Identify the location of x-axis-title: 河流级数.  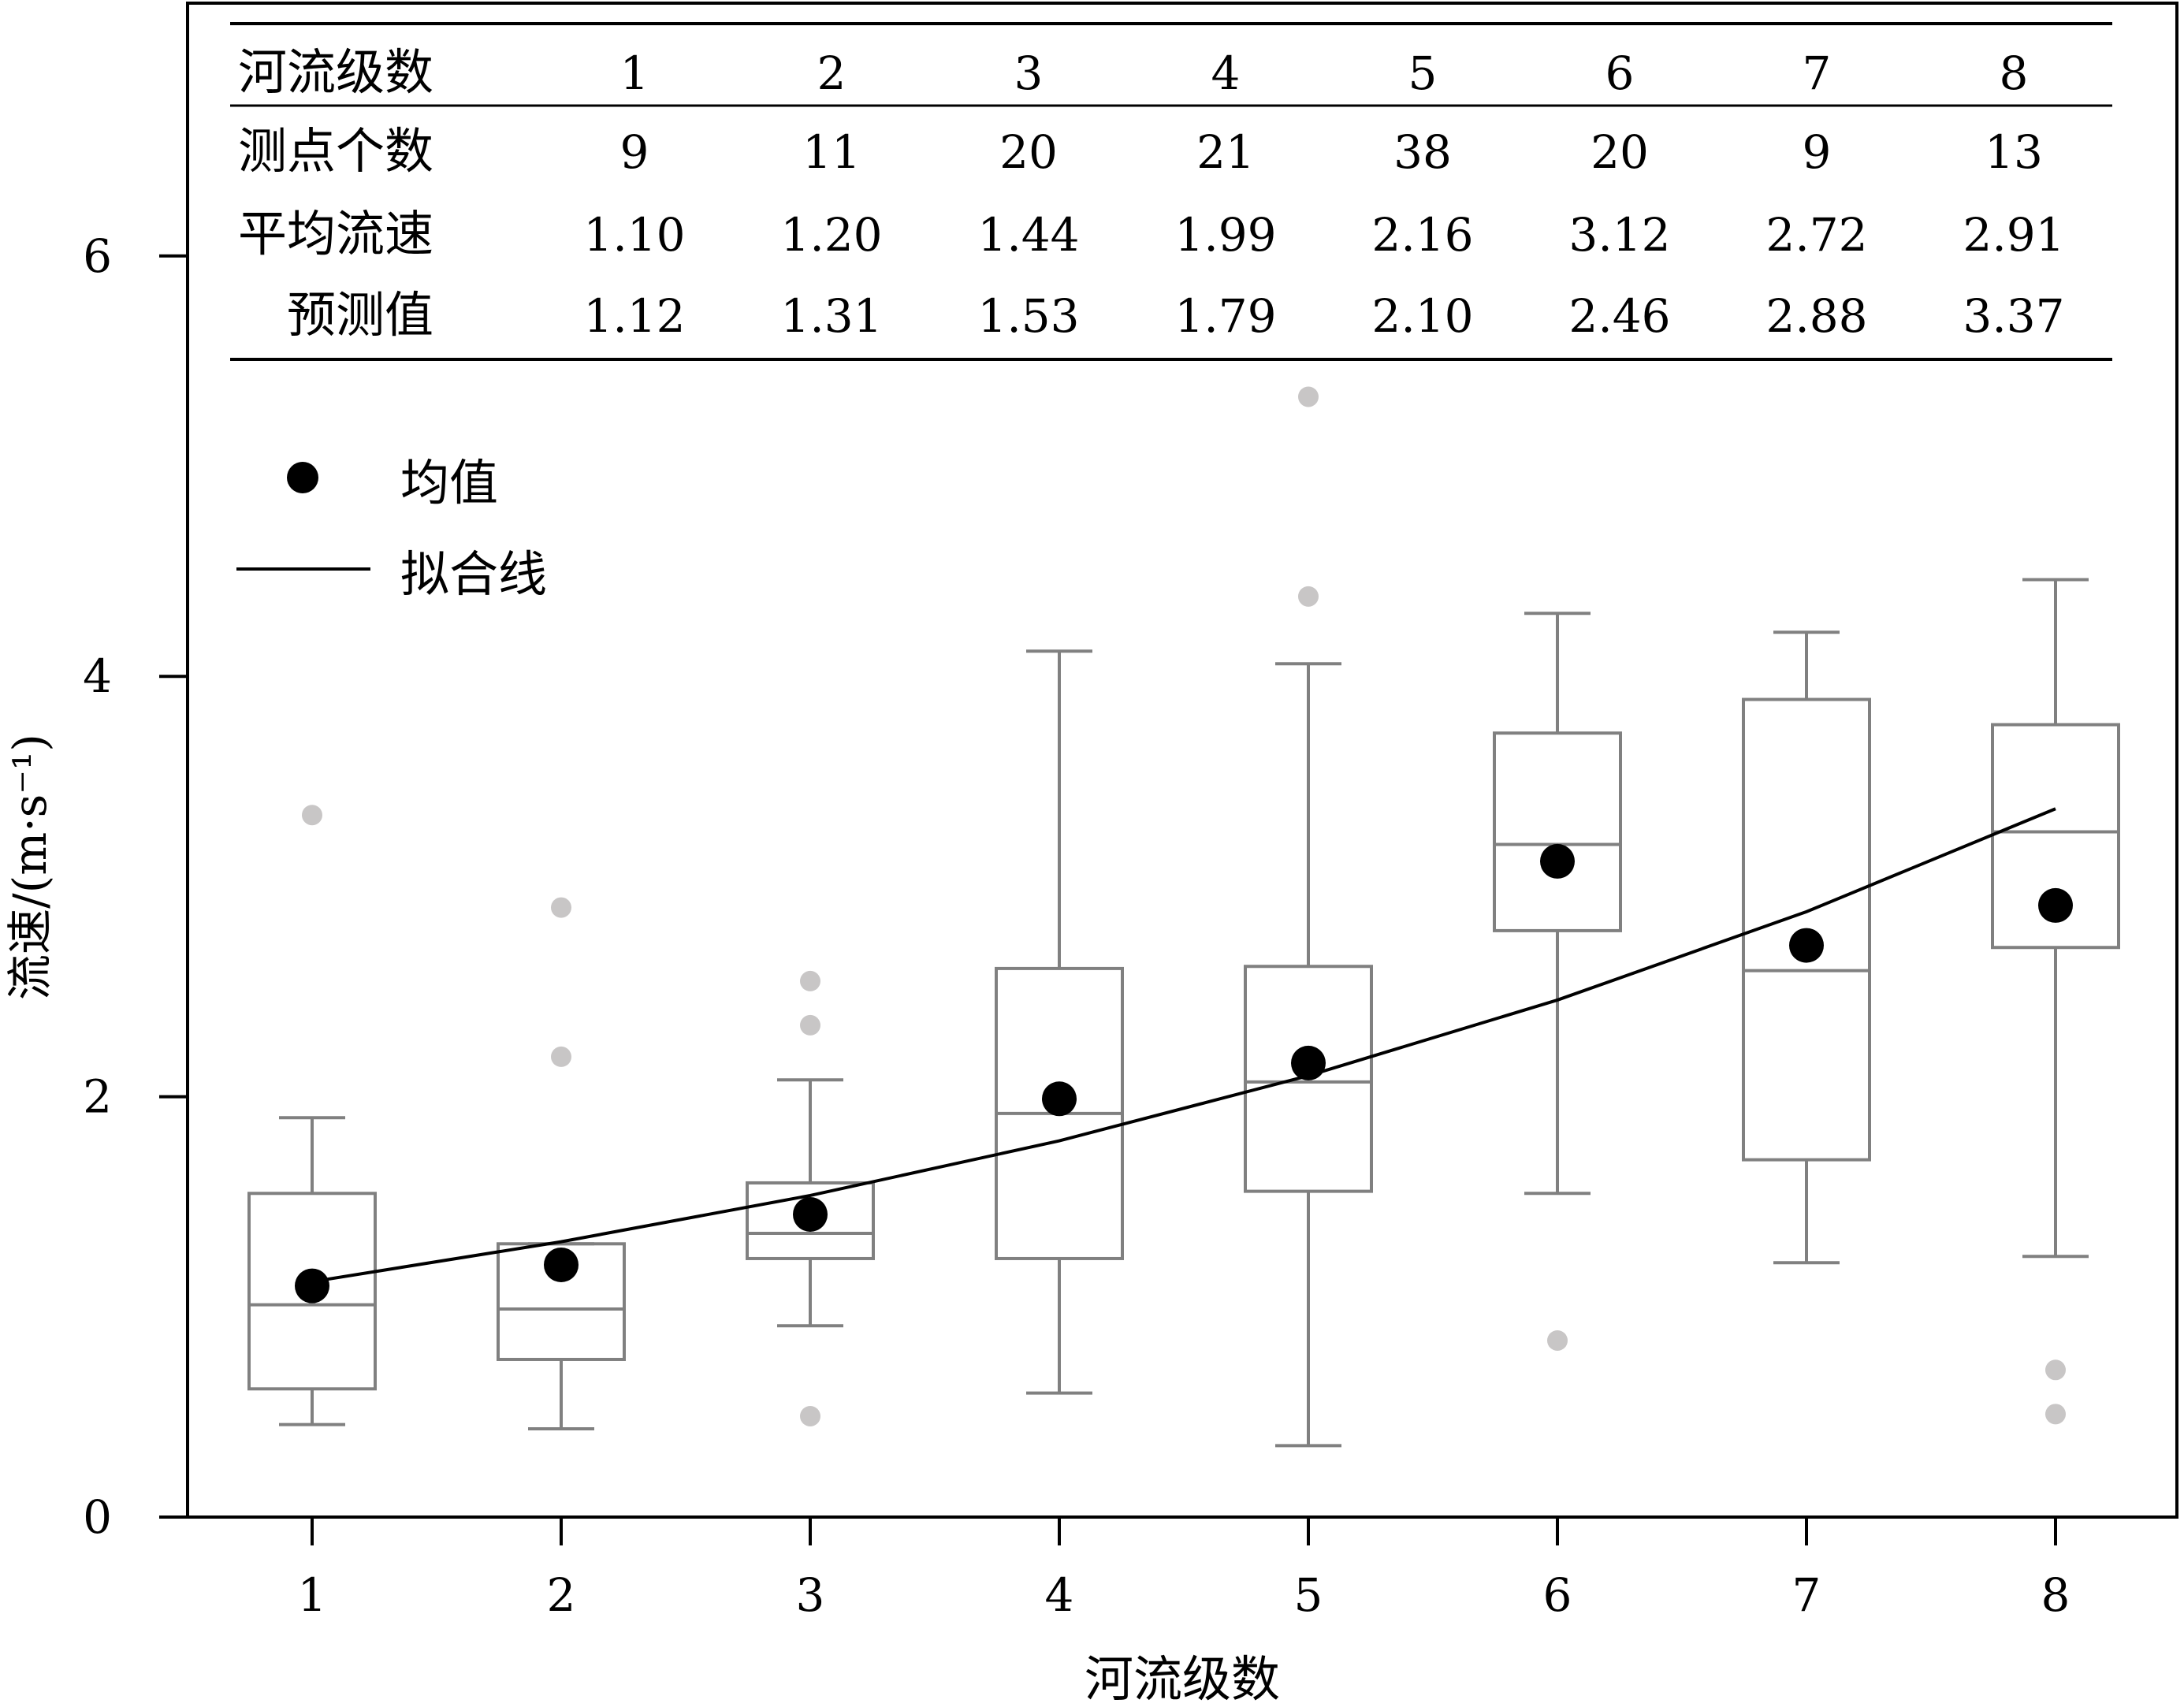
(1182, 1678).